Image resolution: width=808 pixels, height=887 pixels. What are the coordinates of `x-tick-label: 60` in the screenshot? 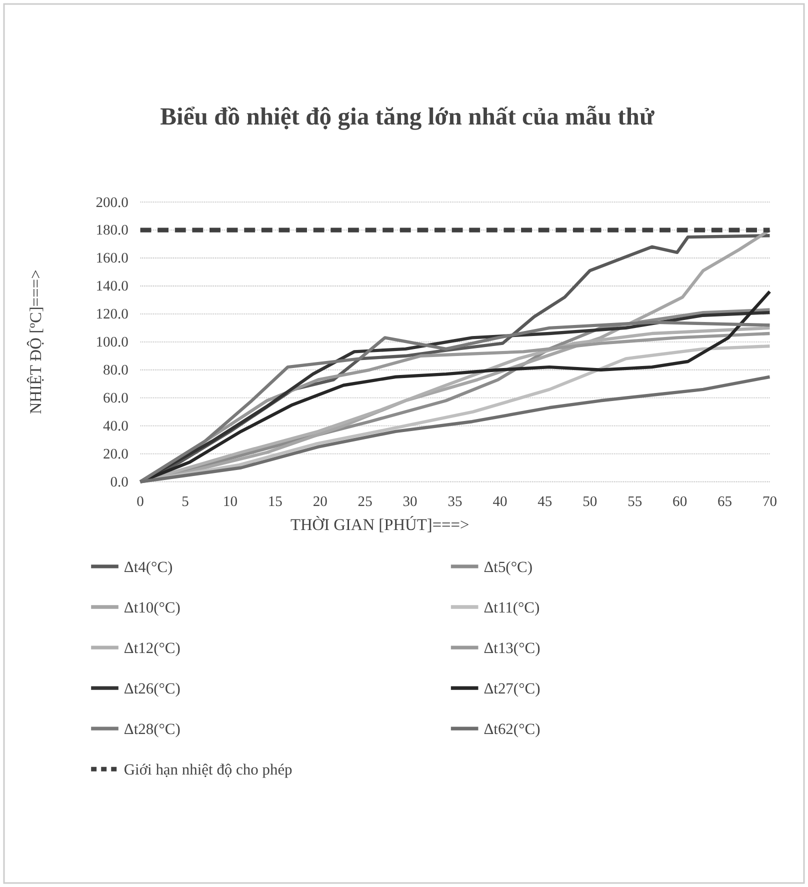 It's located at (680, 502).